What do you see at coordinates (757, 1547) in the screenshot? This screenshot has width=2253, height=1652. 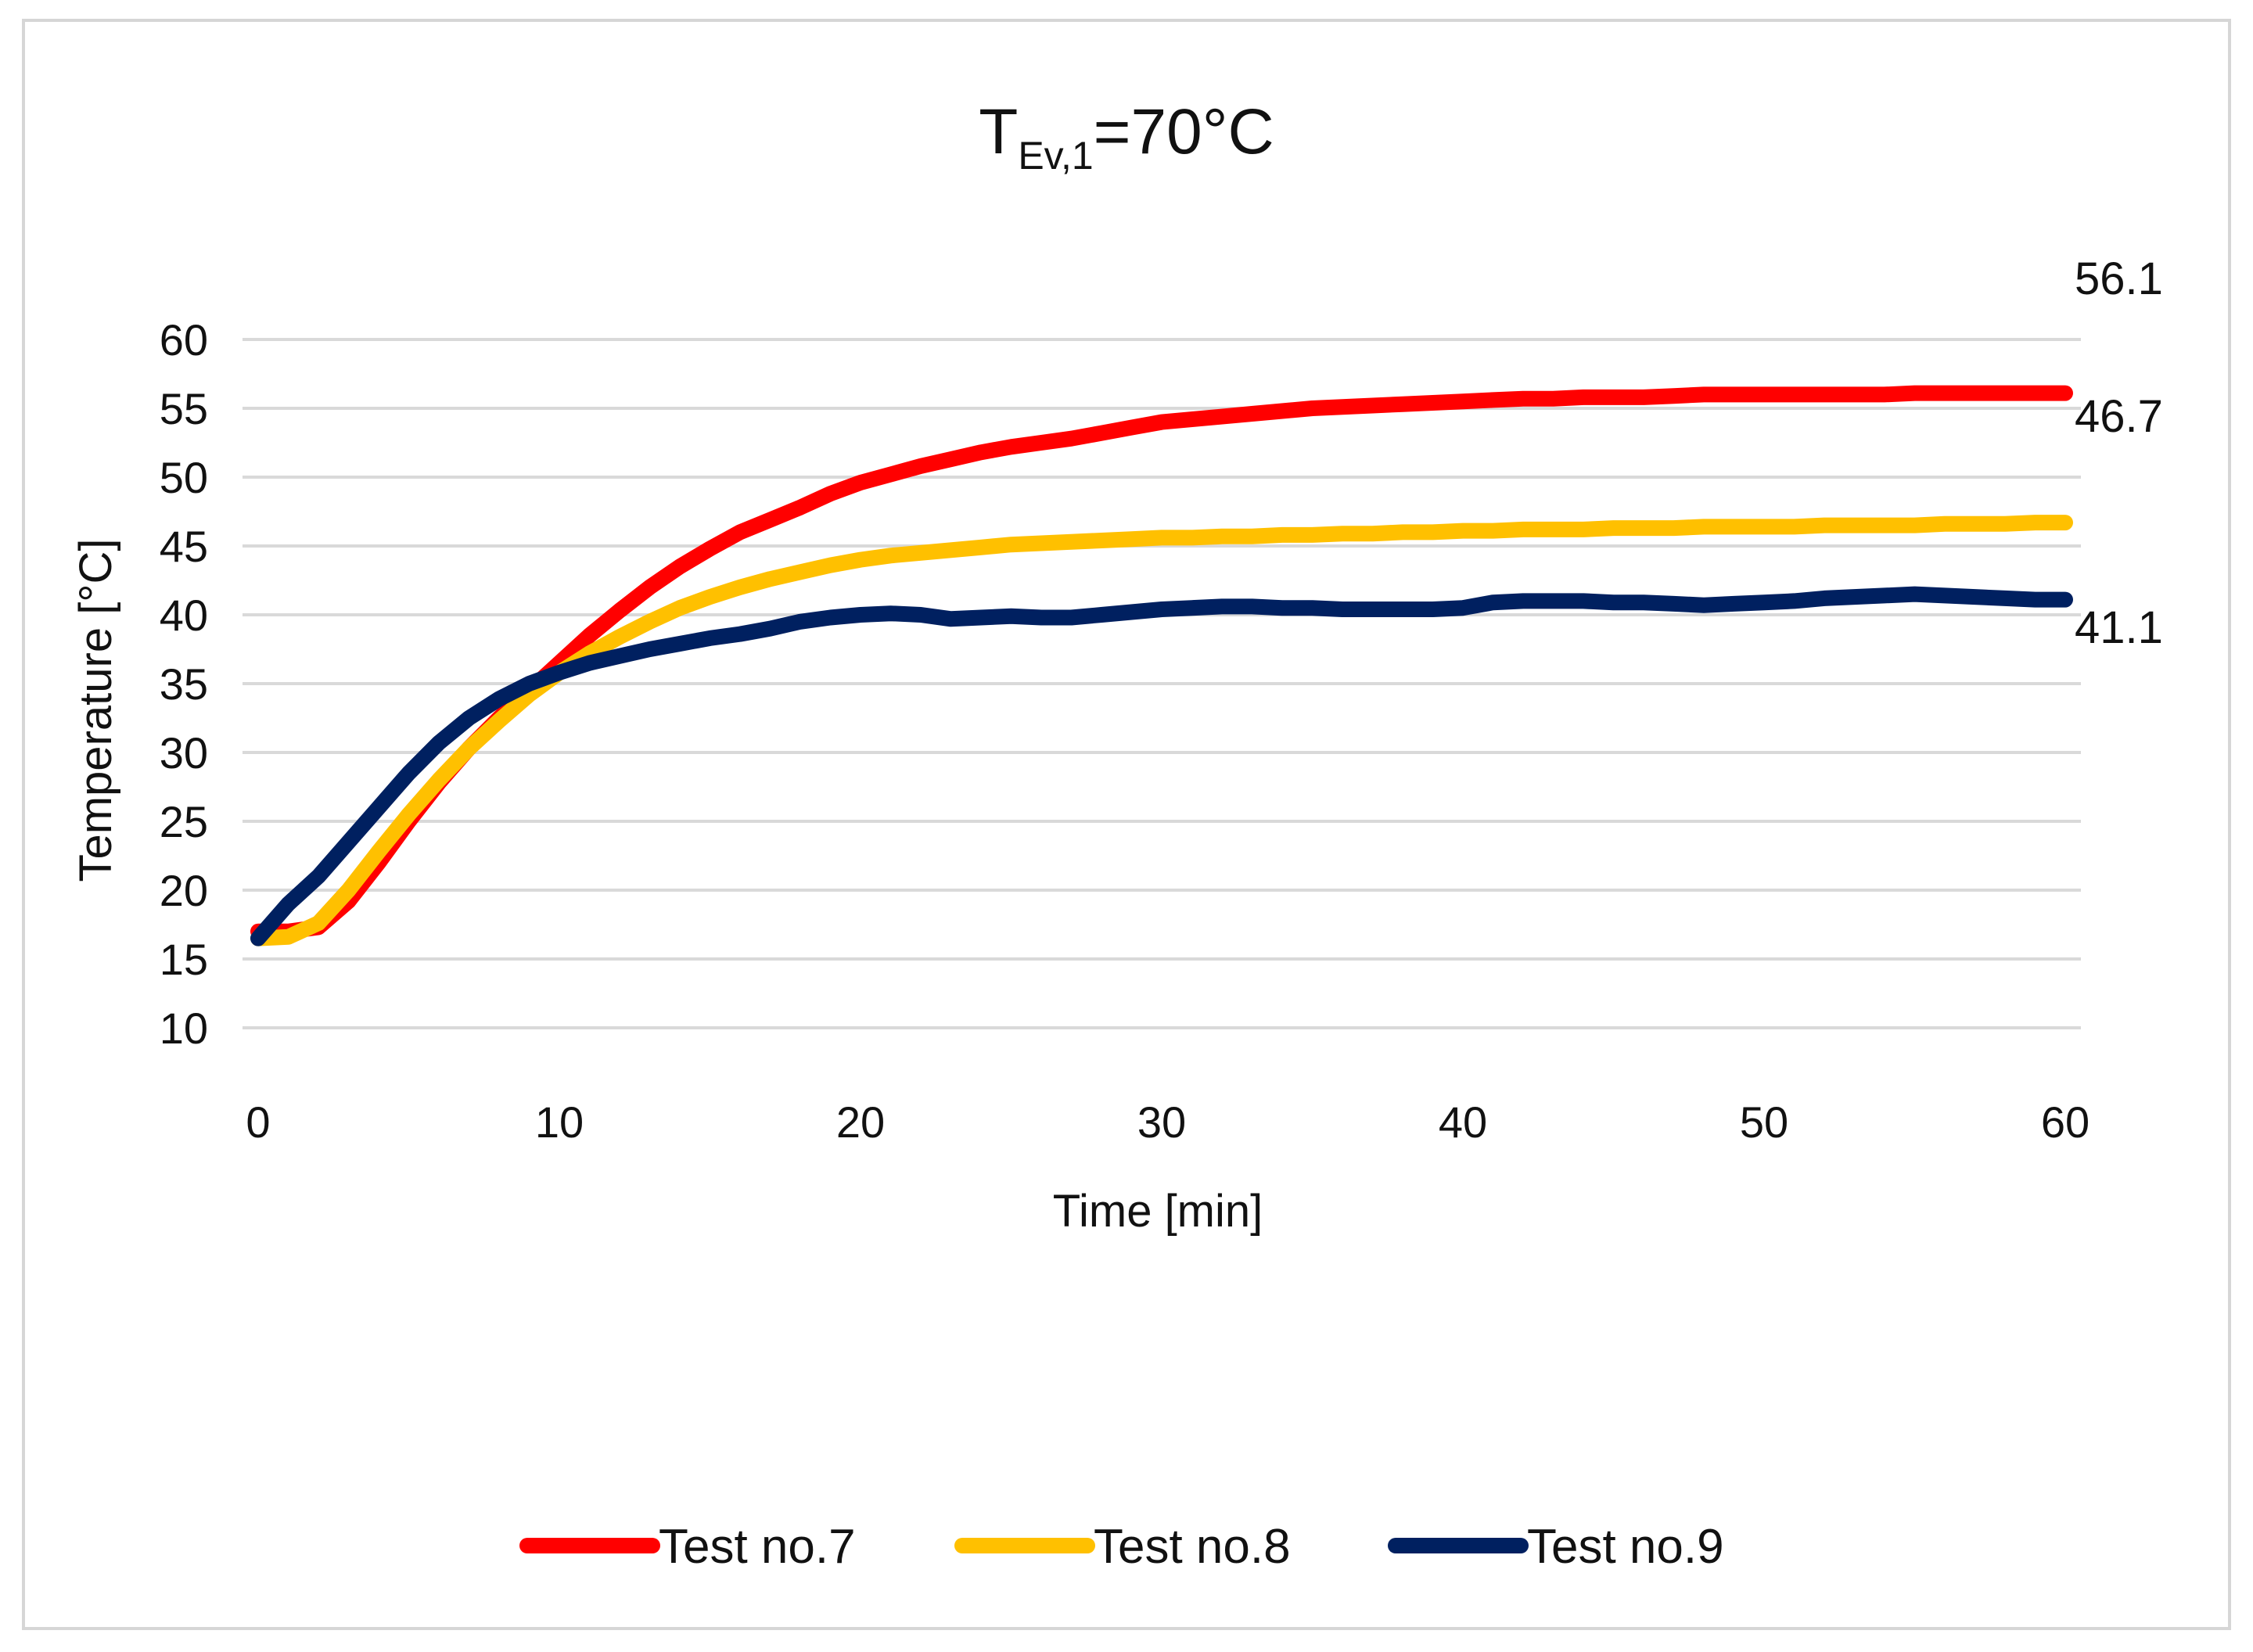 I see `legend-label-1: Test no.7` at bounding box center [757, 1547].